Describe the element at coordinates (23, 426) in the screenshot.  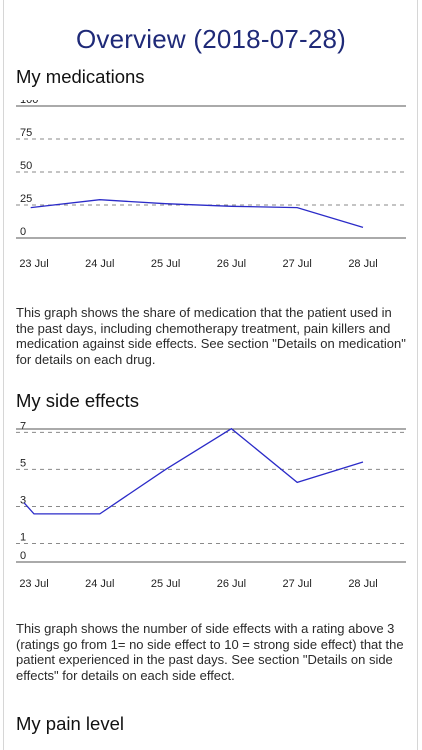
I see `y-tick-label: 7` at that location.